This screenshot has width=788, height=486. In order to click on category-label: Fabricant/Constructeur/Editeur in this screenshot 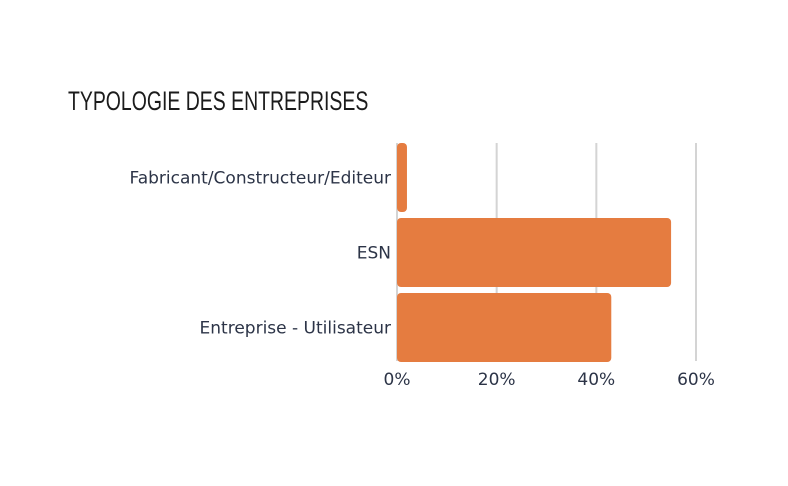, I will do `click(260, 179)`.